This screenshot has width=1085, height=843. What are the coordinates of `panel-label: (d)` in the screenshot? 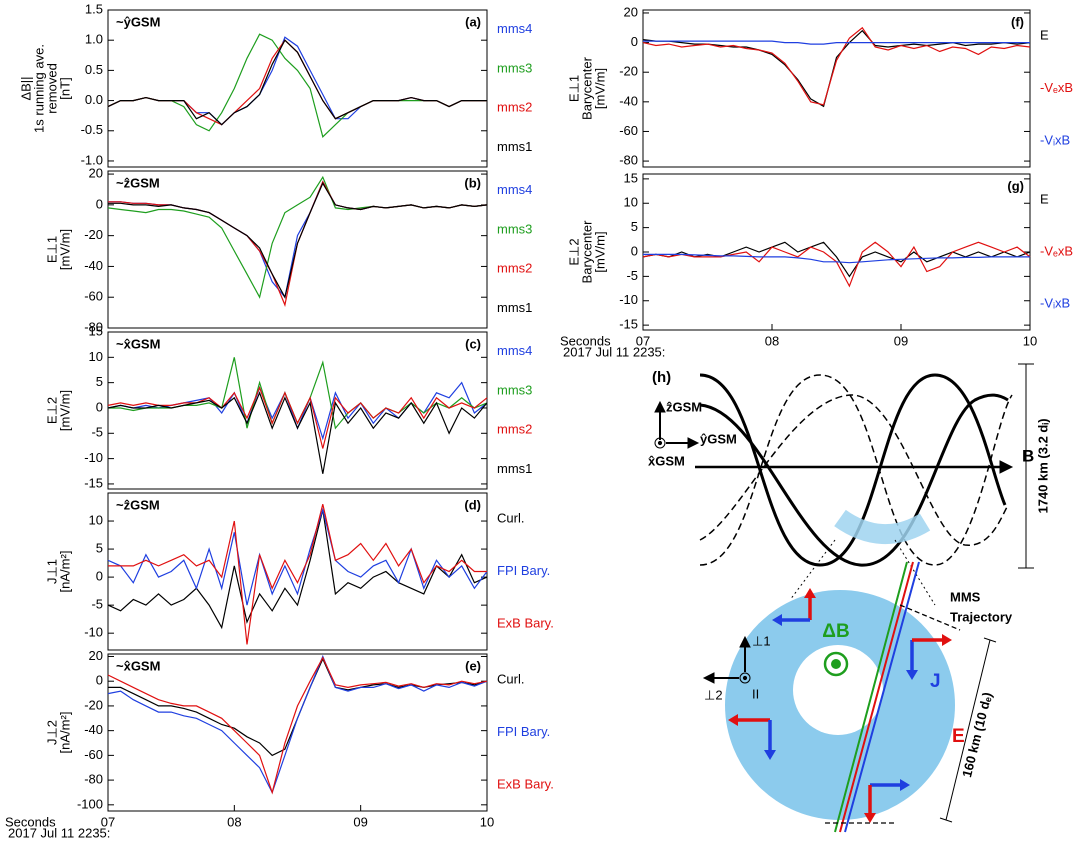 It's located at (472, 504).